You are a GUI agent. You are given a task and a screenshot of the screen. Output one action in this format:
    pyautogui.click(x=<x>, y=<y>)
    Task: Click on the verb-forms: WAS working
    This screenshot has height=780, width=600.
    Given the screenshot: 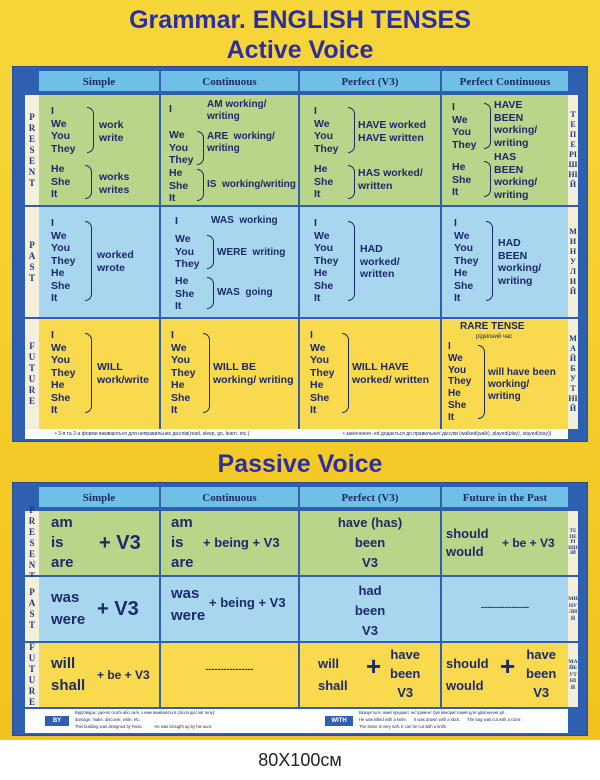 What is the action you would take?
    pyautogui.click(x=244, y=220)
    